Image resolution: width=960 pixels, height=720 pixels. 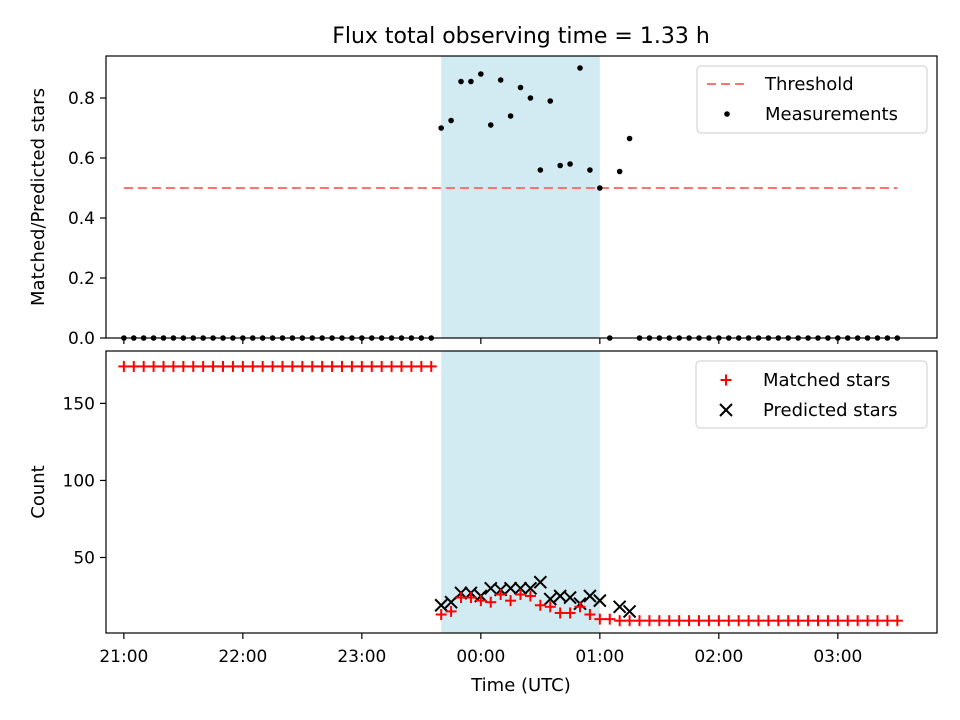 I want to click on top-shaded-band, so click(x=520, y=197).